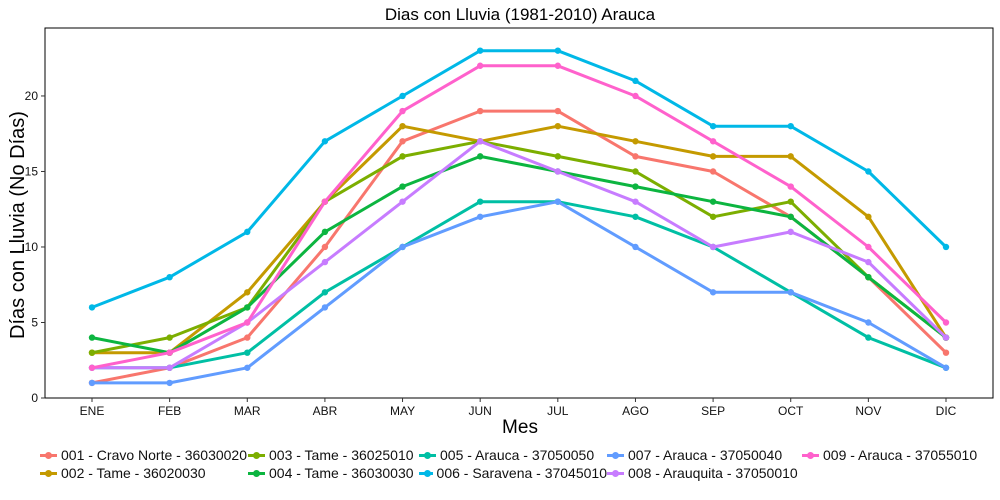  Describe the element at coordinates (713, 473) in the screenshot. I see `legend-label: 008 - Arauquita - 37050010` at that location.